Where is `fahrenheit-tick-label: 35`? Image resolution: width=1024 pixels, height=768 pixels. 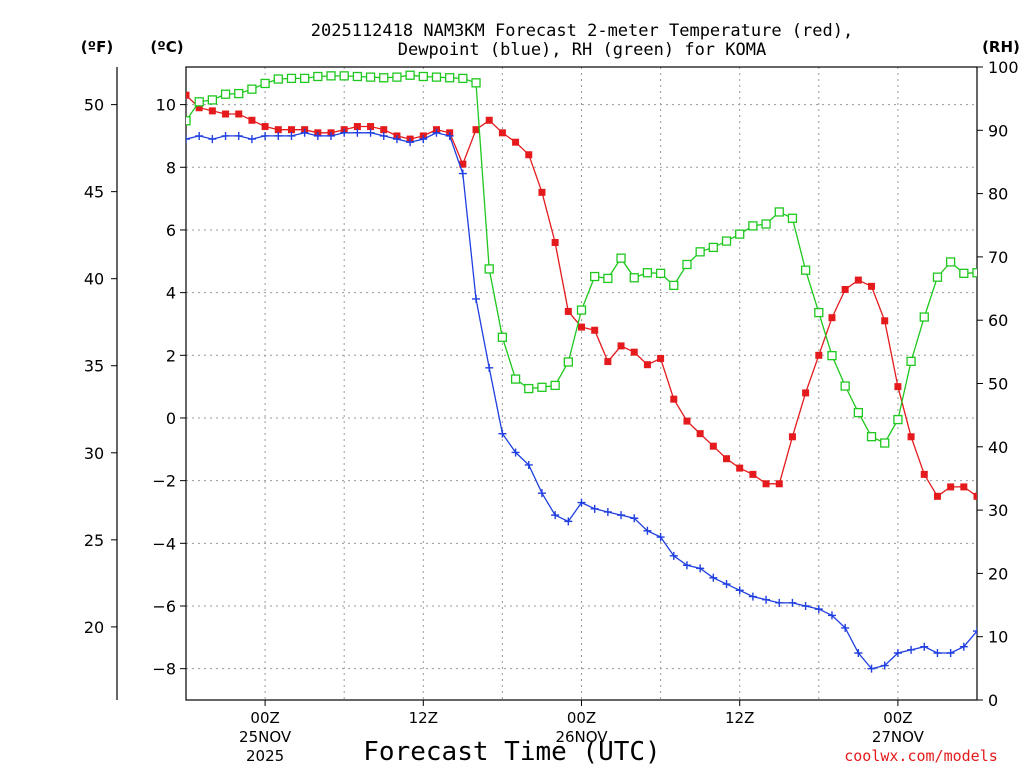
fahrenheit-tick-label: 35 is located at coordinates (94, 366).